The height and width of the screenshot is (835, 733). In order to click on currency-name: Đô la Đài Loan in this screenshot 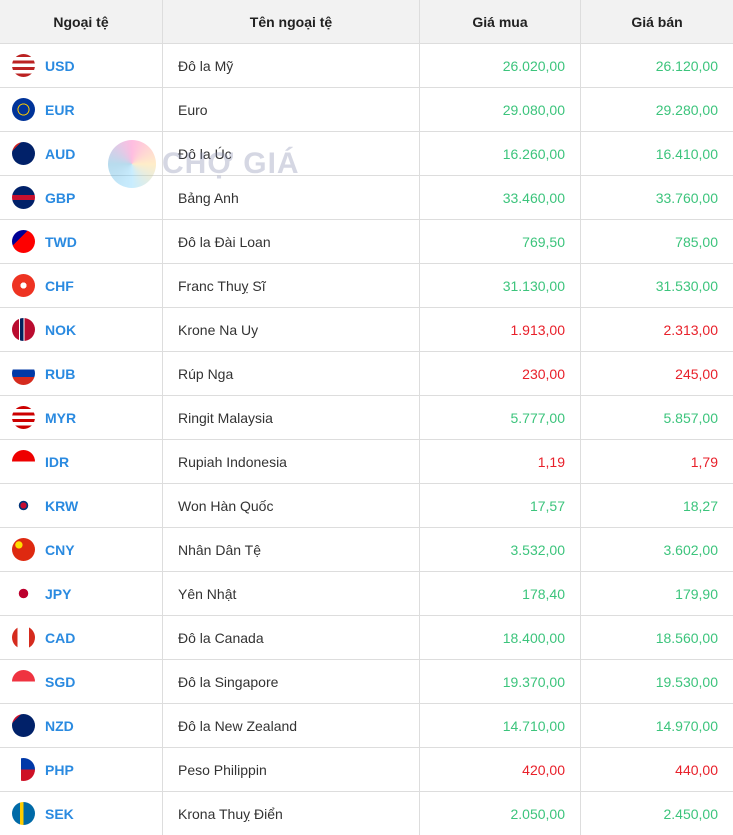, I will do `click(291, 242)`.